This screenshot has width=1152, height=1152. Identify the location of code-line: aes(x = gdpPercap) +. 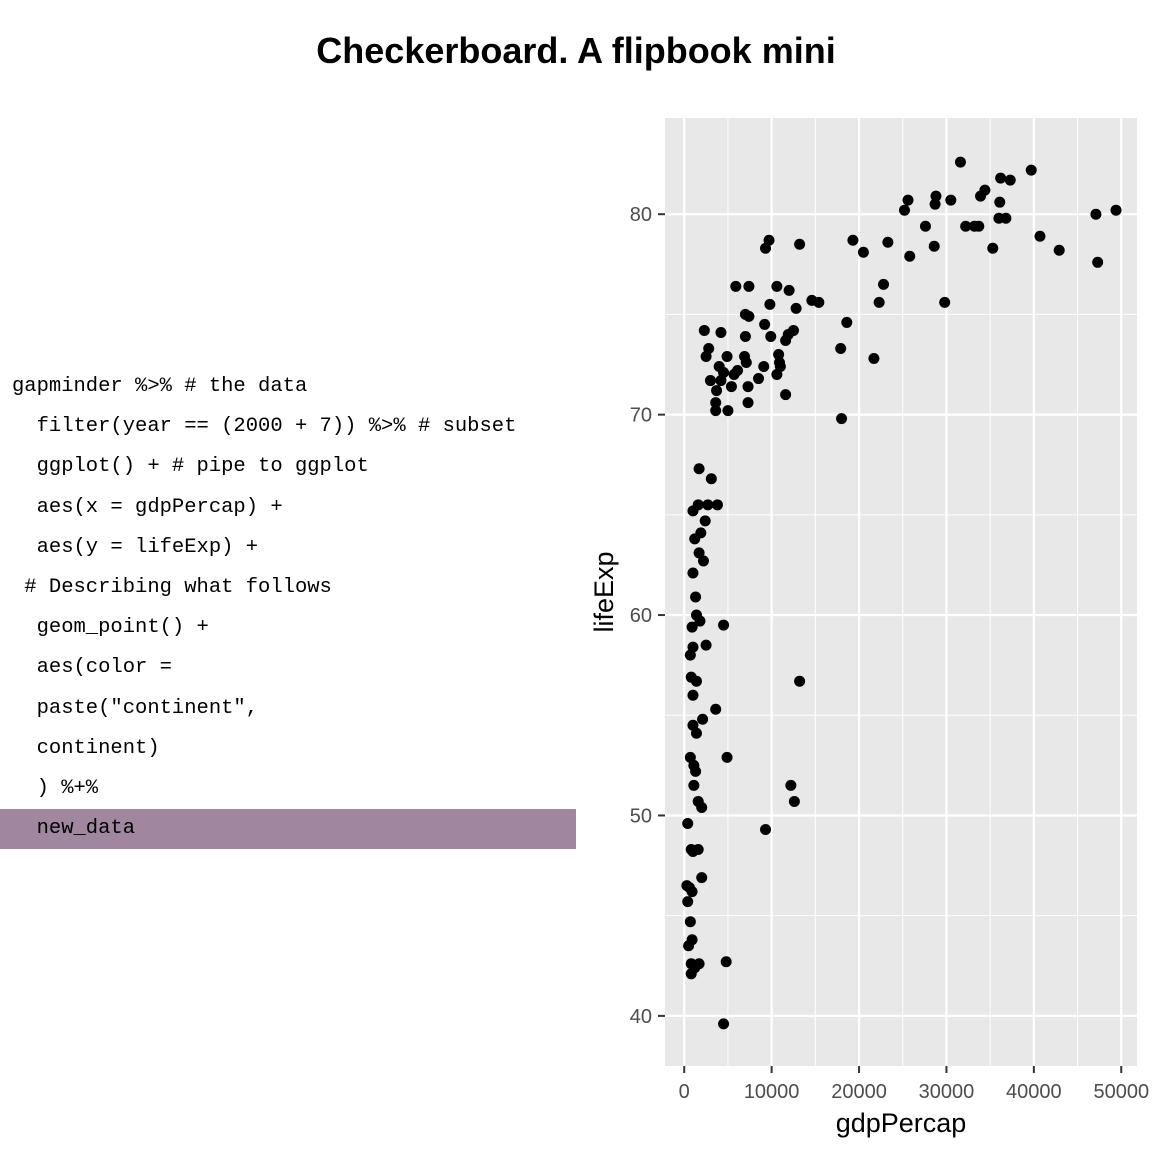
(288, 508).